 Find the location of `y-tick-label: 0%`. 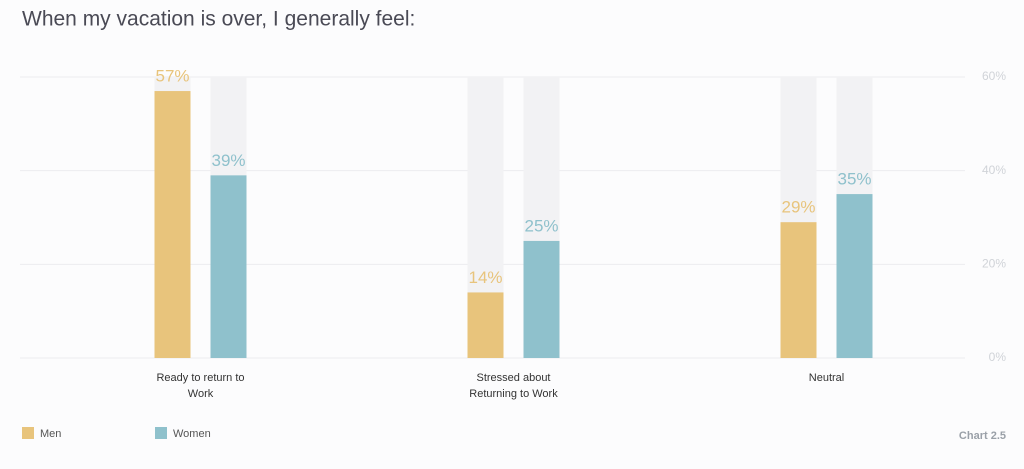

y-tick-label: 0% is located at coordinates (998, 357).